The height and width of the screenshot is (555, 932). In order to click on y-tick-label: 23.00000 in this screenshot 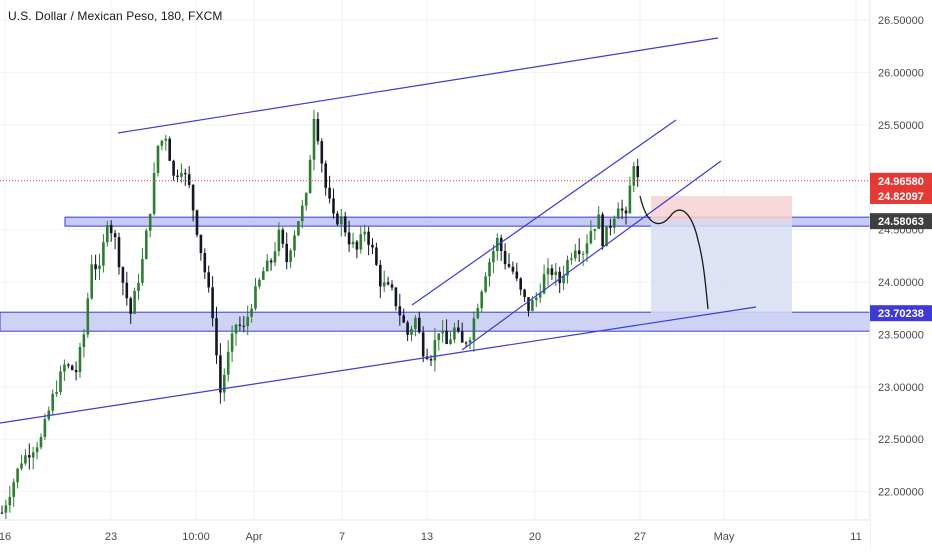, I will do `click(901, 388)`.